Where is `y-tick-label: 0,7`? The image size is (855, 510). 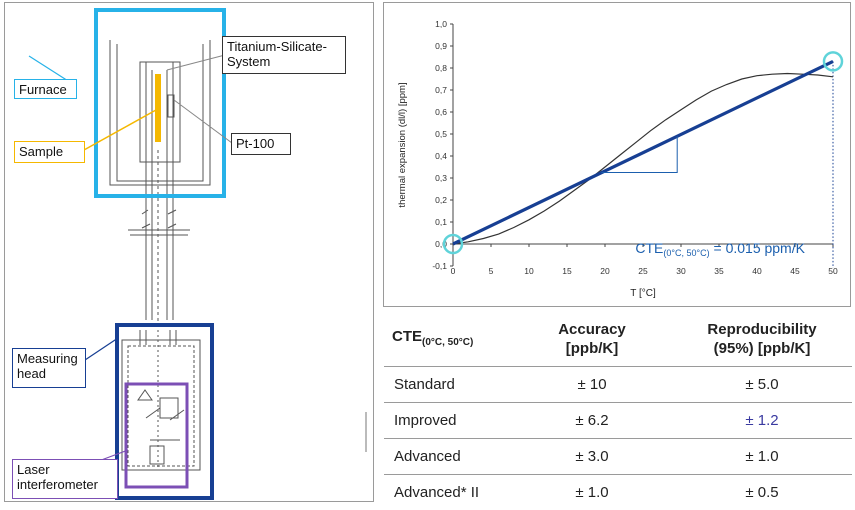 y-tick-label: 0,7 is located at coordinates (441, 90).